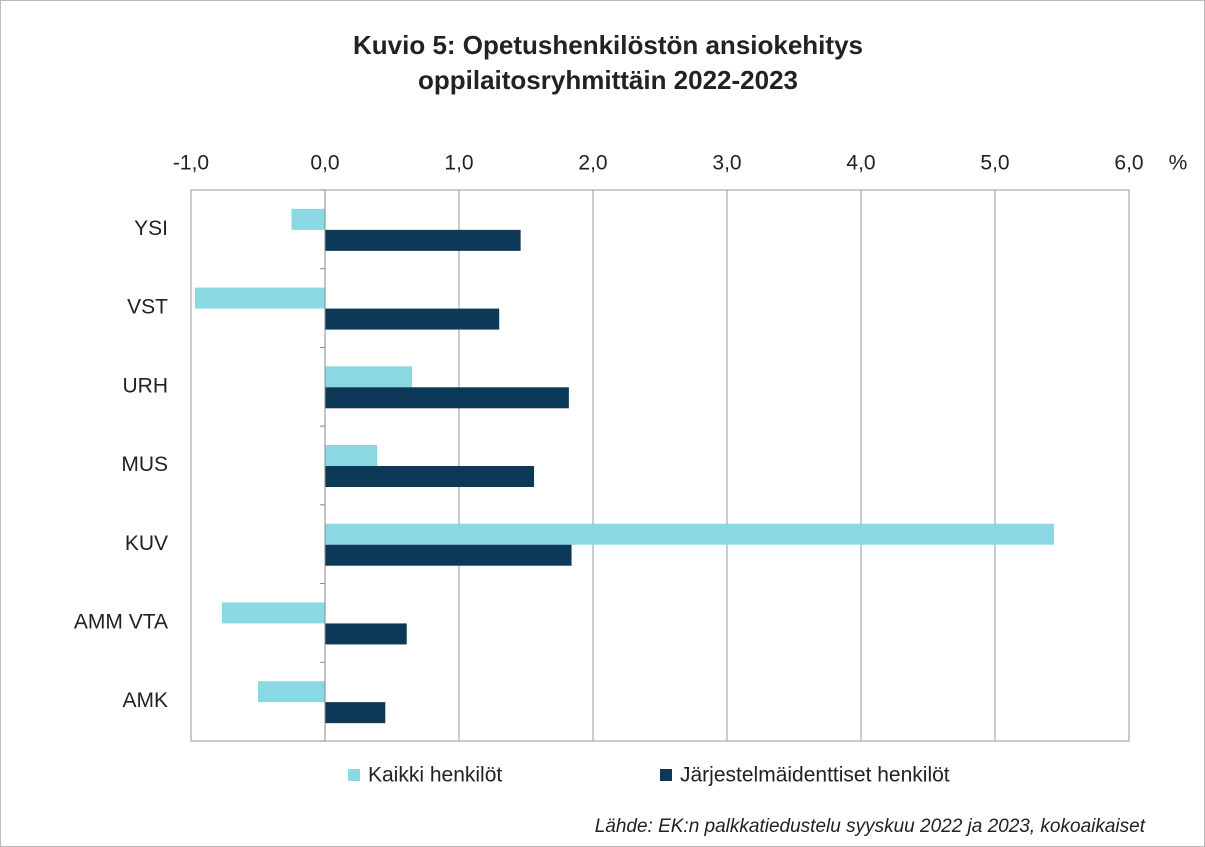 The width and height of the screenshot is (1205, 847). I want to click on x-tick-label: 2,0, so click(592, 163).